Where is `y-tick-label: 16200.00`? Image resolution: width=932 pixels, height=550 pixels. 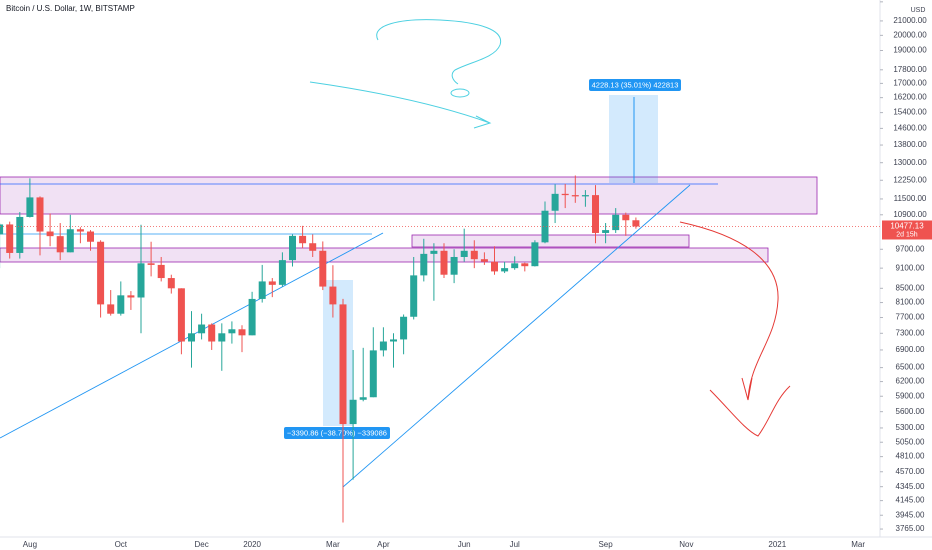
y-tick-label: 16200.00 is located at coordinates (910, 97).